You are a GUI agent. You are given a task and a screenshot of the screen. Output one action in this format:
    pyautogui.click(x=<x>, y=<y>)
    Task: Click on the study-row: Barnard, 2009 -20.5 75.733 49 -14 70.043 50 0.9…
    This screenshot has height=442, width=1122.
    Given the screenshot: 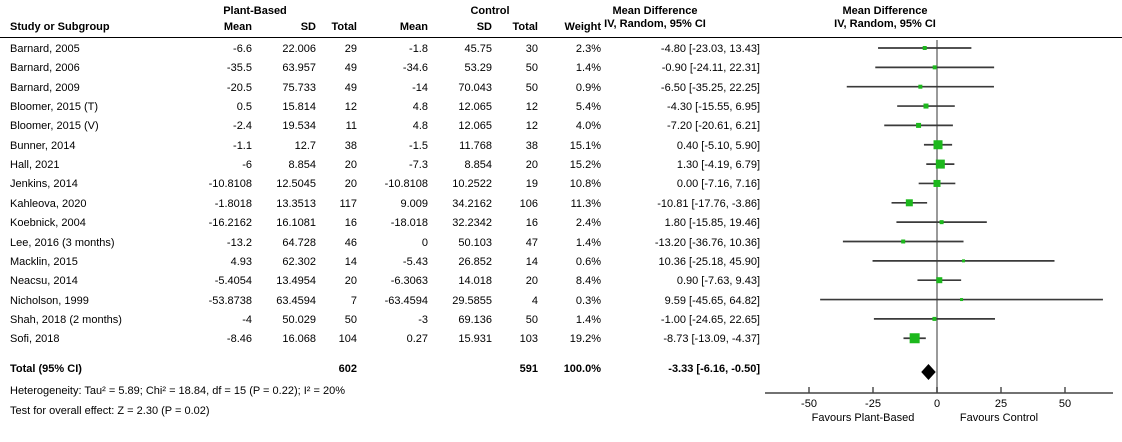 What is the action you would take?
    pyautogui.click(x=561, y=88)
    